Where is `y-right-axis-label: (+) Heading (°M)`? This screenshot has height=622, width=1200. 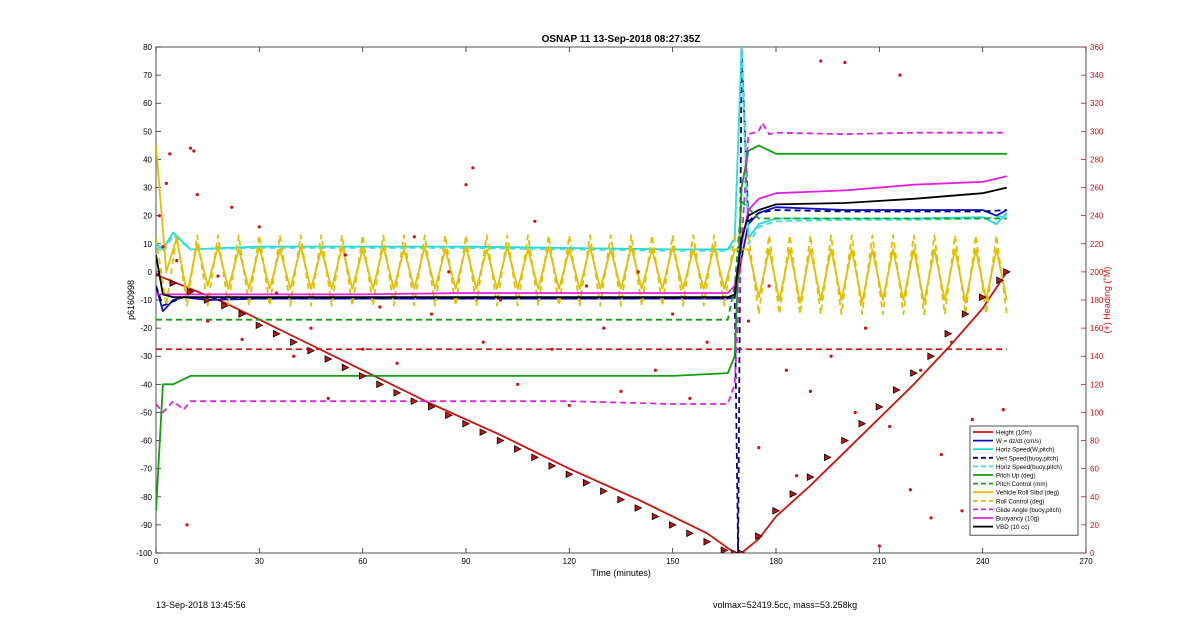 y-right-axis-label: (+) Heading (°M) is located at coordinates (1107, 300).